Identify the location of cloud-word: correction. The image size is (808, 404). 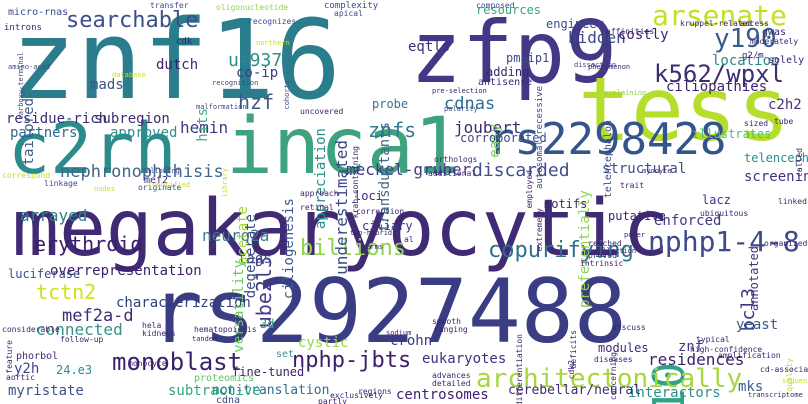
(380, 211).